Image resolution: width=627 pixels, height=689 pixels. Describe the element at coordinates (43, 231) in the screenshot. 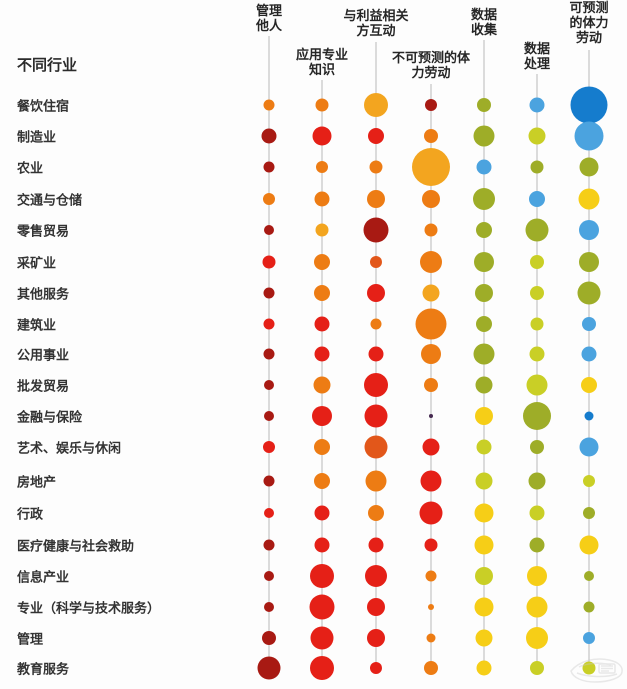

I see `row-label: 零售贸易` at that location.